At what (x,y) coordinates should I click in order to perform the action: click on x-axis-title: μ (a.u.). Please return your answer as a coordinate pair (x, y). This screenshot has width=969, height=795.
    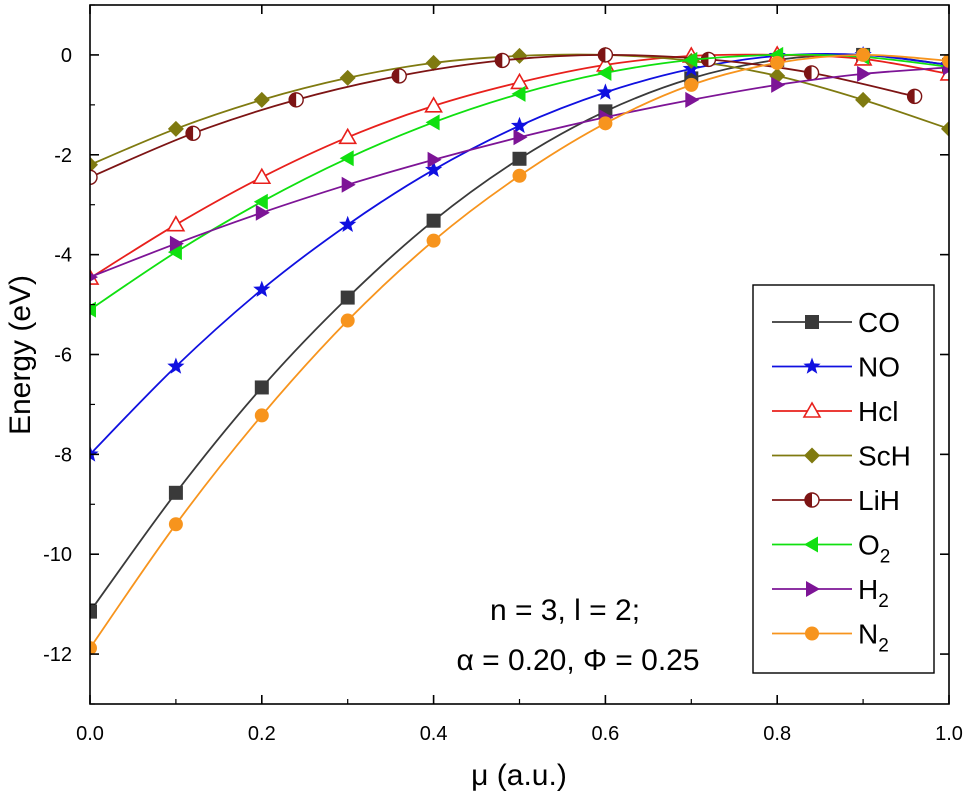
    Looking at the image, I should click on (519, 775).